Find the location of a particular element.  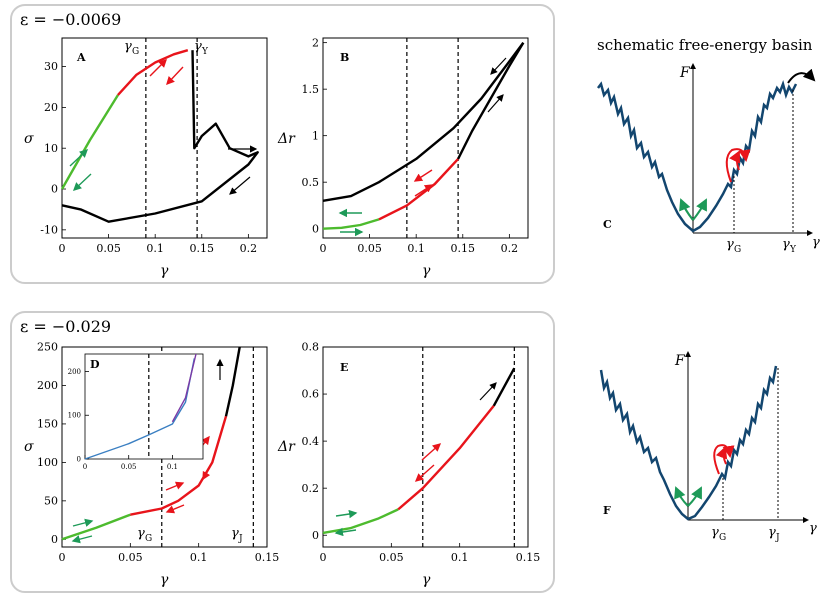

panel-e-ytick-label: 0.8 is located at coordinates (311, 347).